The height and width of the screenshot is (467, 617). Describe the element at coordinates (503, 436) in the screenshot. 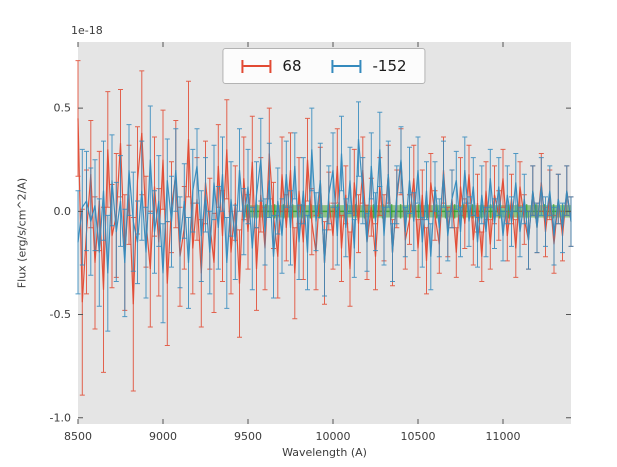

I see `svg-text: 11000` at that location.